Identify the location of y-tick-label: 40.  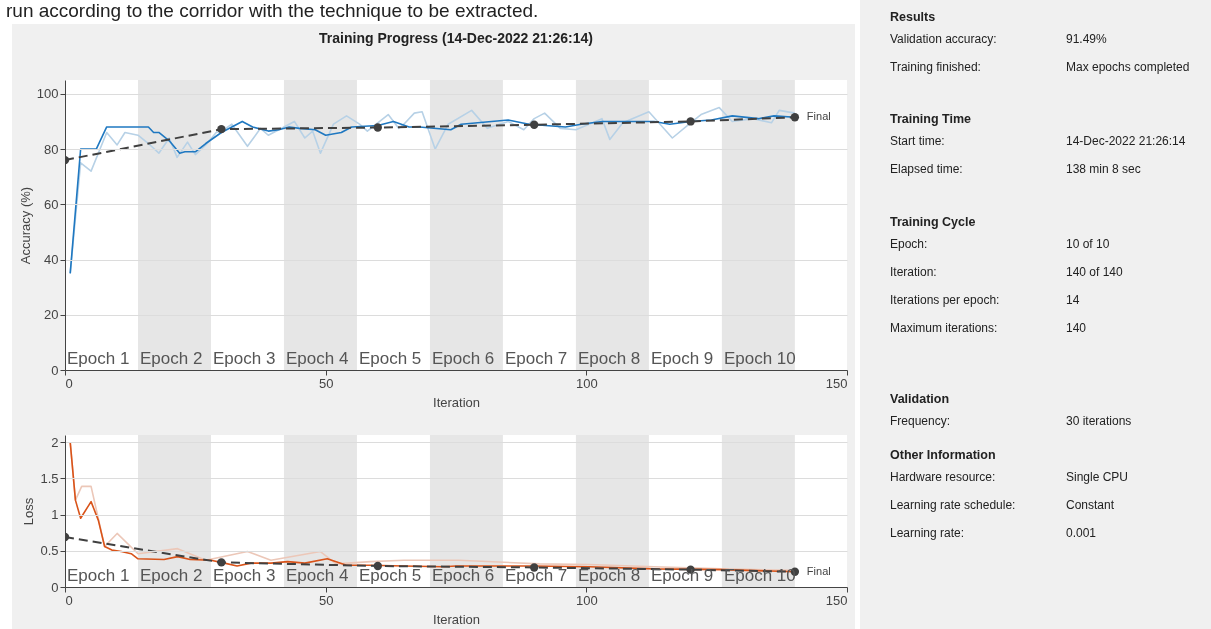
(51, 260).